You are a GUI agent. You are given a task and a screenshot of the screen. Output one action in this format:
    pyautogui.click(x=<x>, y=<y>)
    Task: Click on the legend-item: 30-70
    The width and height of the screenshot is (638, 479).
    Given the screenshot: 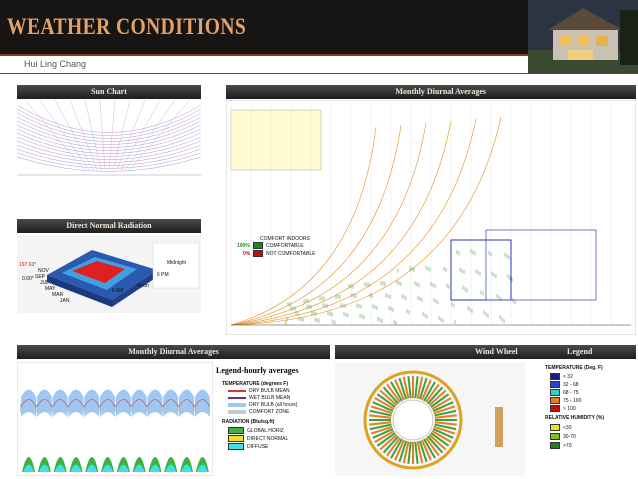 What is the action you would take?
    pyautogui.click(x=563, y=436)
    